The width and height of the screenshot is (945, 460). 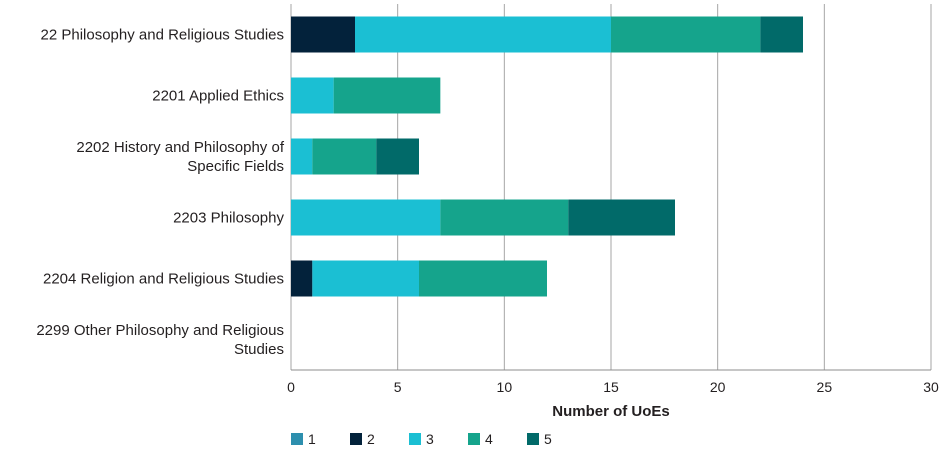 I want to click on legend-label: 3, so click(x=430, y=439).